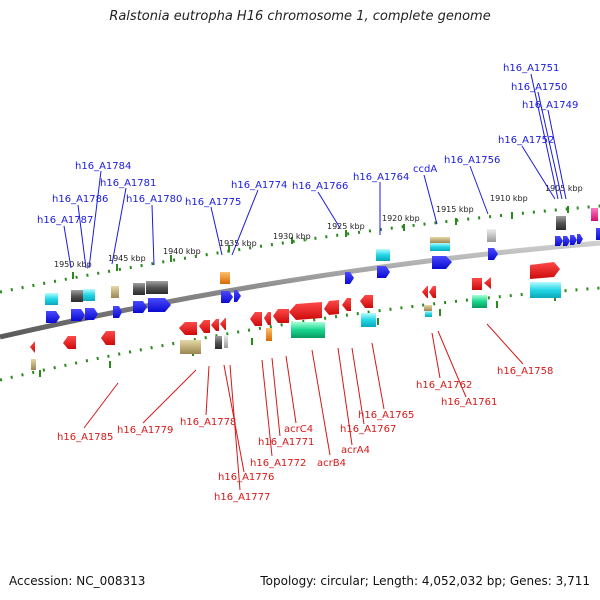 This screenshot has height=600, width=600. I want to click on gene-label: h16_A1750, so click(539, 87).